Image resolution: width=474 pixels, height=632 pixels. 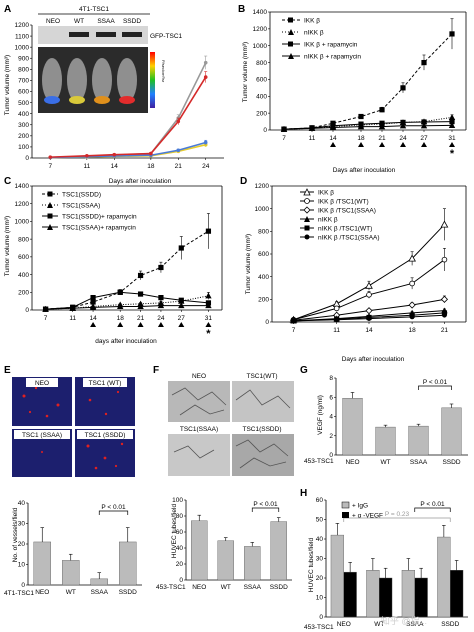 I want to click on panel-letter-d: D, so click(x=243, y=181).